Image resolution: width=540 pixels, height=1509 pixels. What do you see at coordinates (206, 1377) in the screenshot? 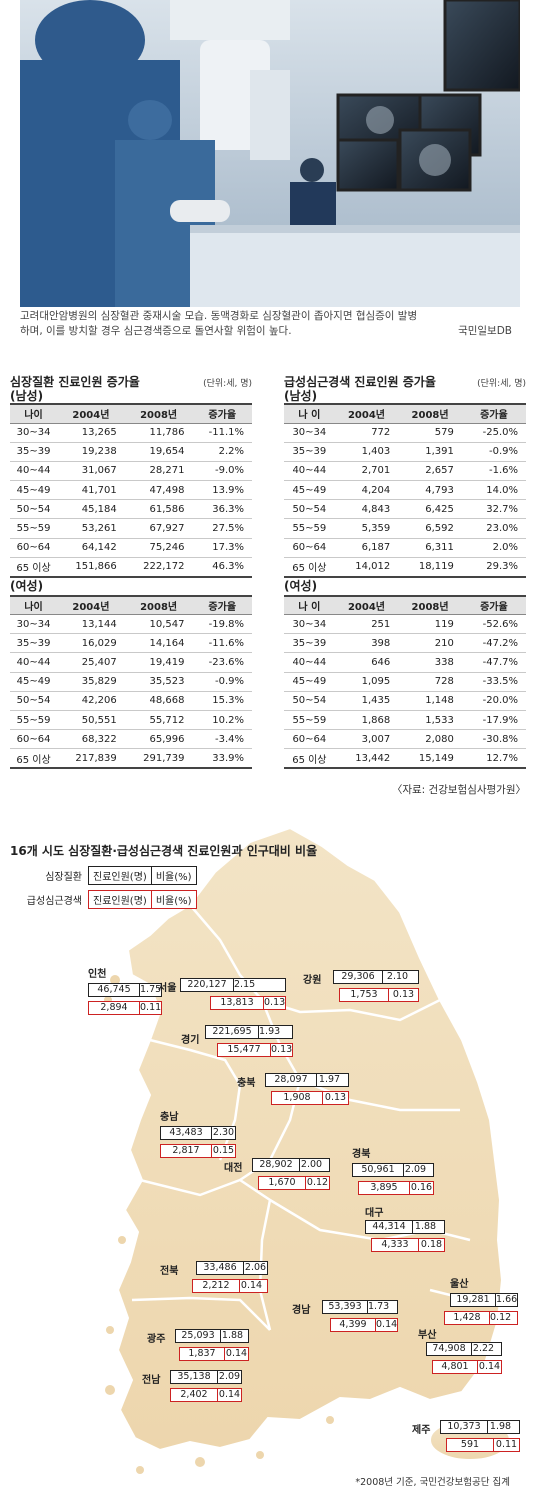
I see `heart-values-box: 35,138 2.09` at bounding box center [206, 1377].